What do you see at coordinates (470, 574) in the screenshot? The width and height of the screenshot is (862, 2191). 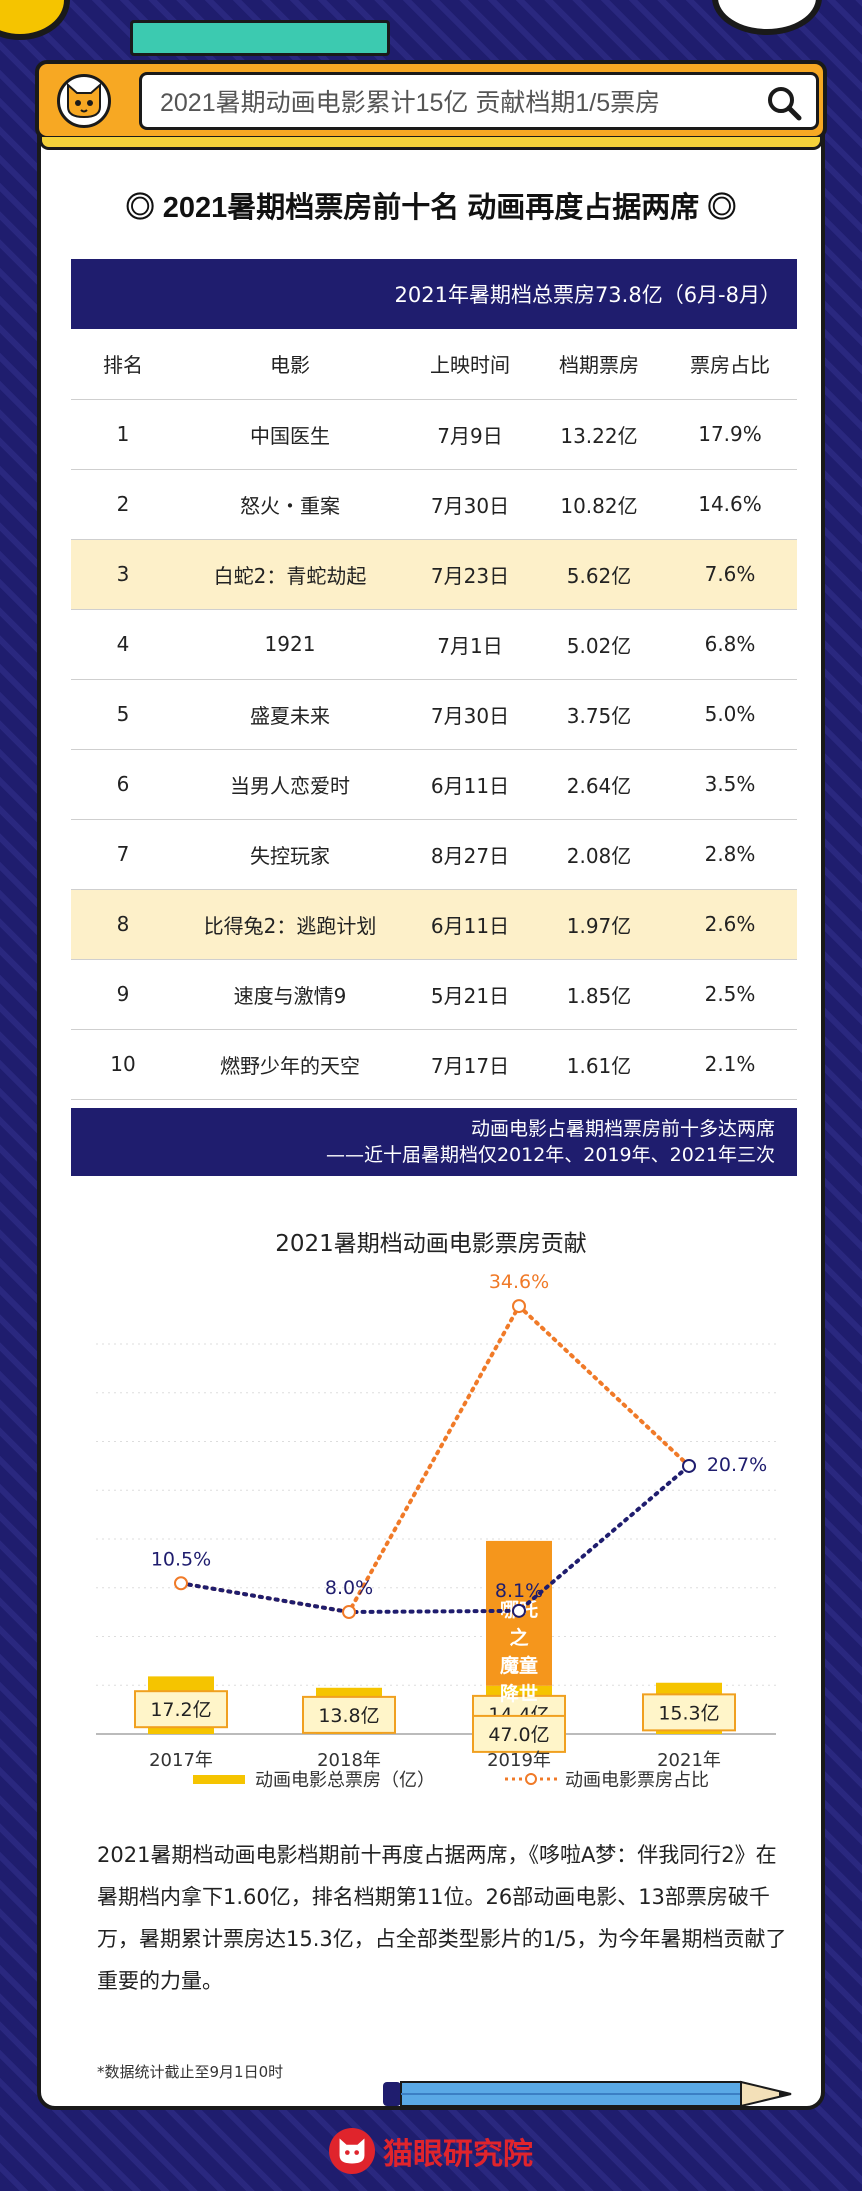 I see `cell-date: 7月23日` at bounding box center [470, 574].